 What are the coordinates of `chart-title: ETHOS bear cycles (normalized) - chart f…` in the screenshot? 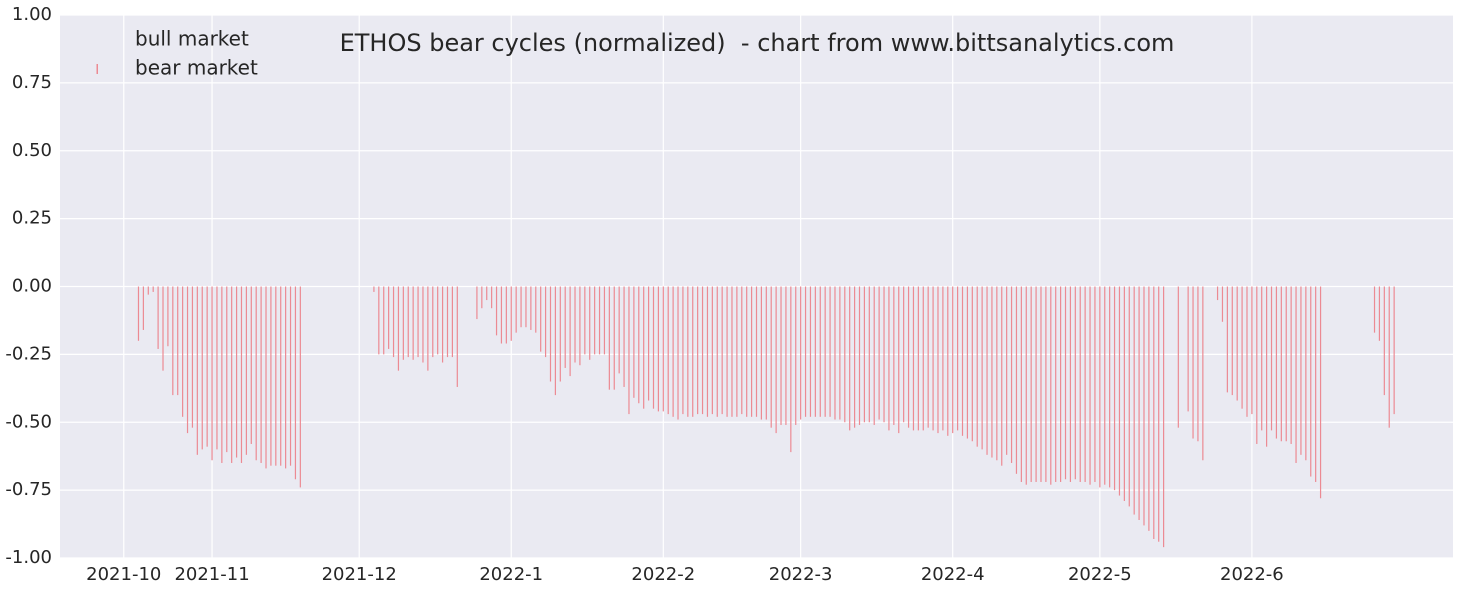 It's located at (757, 43).